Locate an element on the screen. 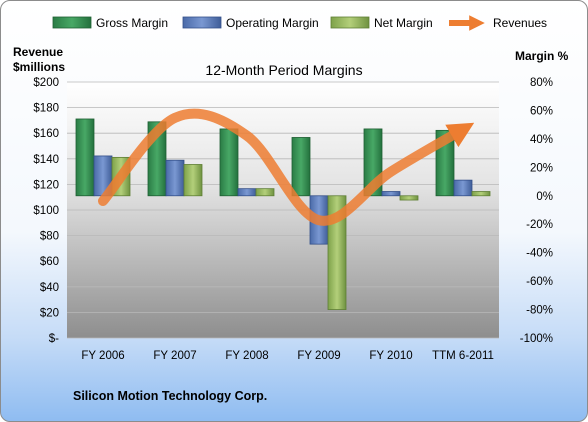 This screenshot has width=588, height=422. y-right-tick-label: 60% is located at coordinates (541, 111).